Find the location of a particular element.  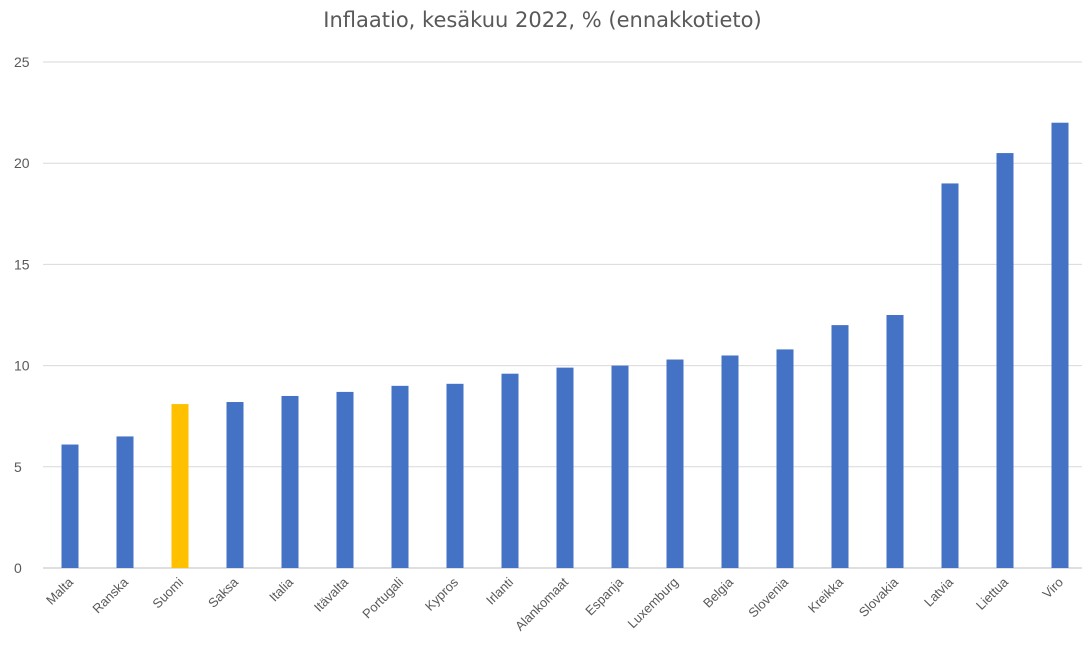

bar-slovenia is located at coordinates (785, 458).